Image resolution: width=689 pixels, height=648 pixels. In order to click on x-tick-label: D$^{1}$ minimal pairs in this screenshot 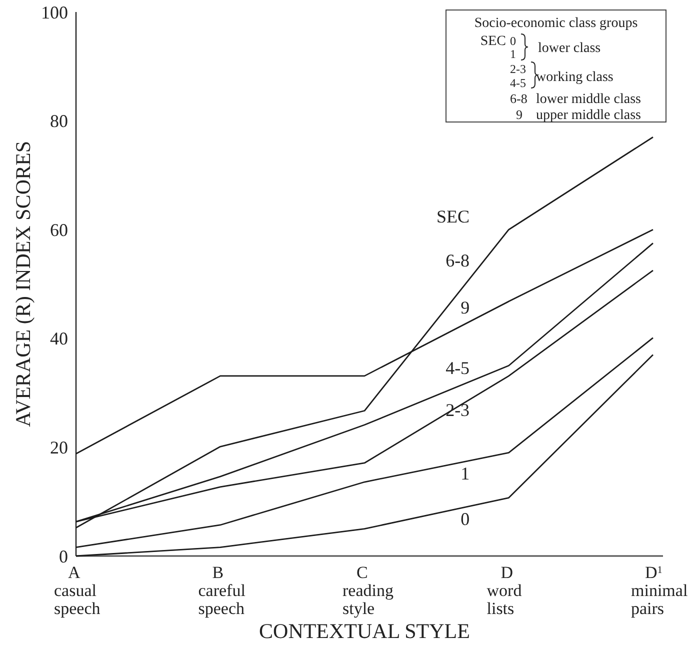, I will do `click(659, 590)`.